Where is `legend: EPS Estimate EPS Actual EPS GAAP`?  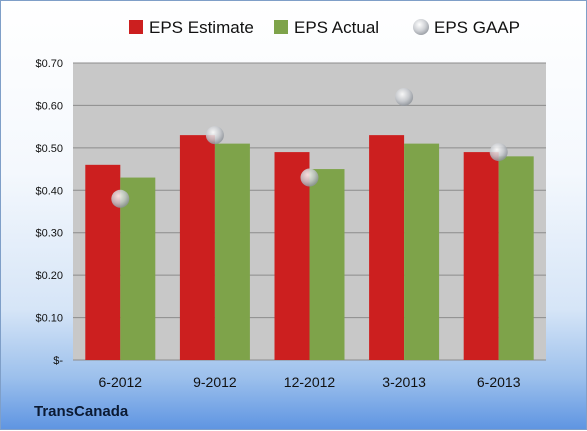 legend: EPS Estimate EPS Actual EPS GAAP is located at coordinates (324, 27).